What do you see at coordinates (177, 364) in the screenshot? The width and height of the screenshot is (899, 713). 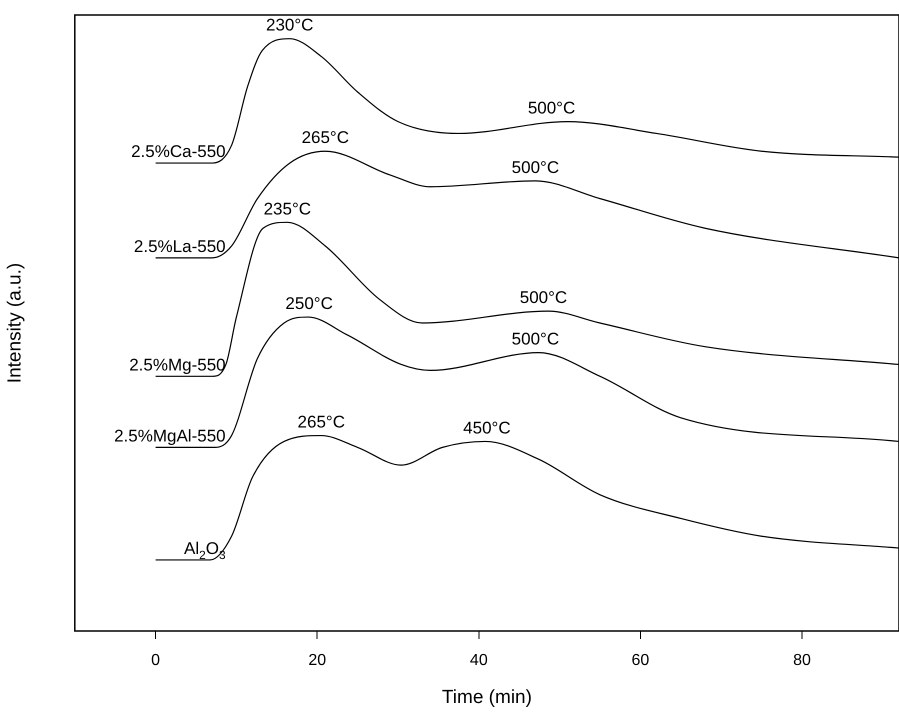 I see `series-label: 2.5%Mg-550` at bounding box center [177, 364].